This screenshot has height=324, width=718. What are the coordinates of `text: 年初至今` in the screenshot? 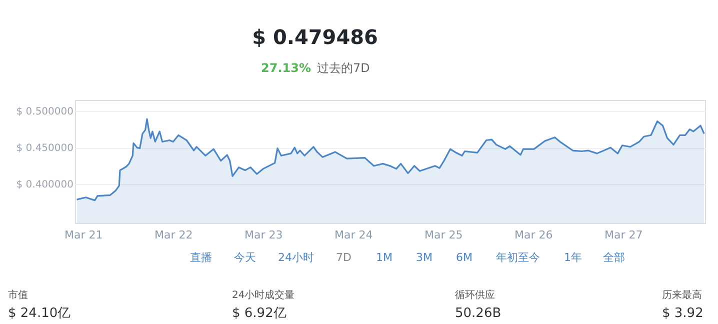 It's located at (518, 257).